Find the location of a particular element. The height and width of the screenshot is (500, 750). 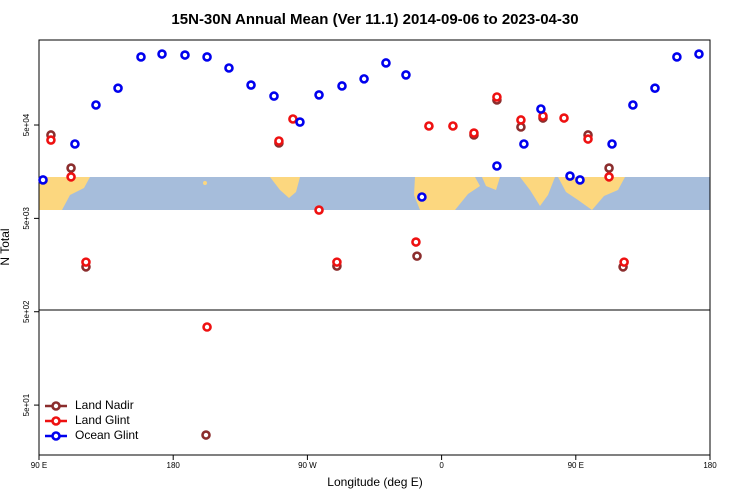

y-tick-label: 5e+04 is located at coordinates (26, 124).